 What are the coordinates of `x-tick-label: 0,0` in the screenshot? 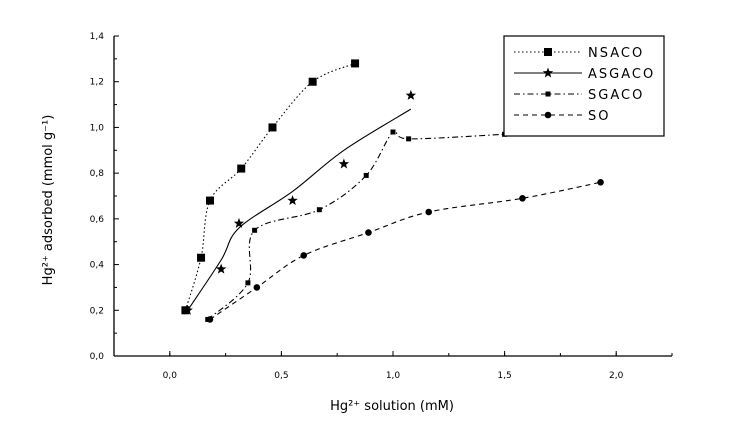 It's located at (170, 376).